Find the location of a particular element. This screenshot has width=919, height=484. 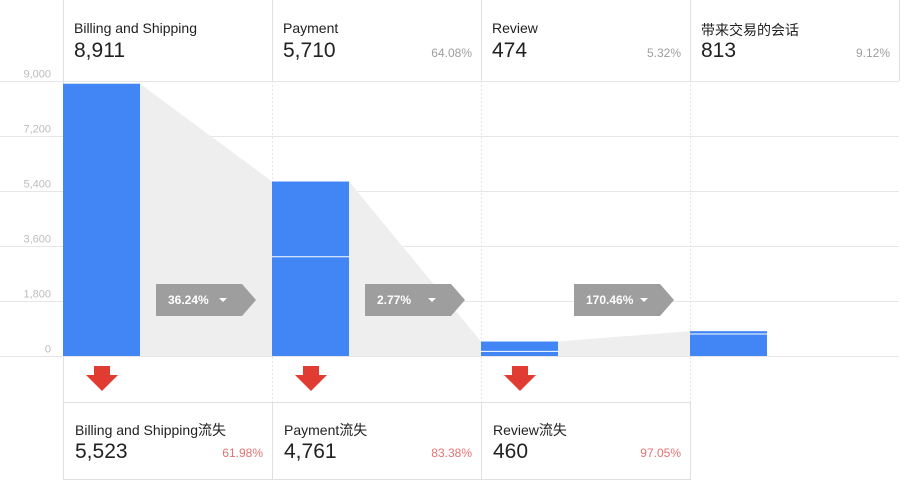

stage-name: 带来交易的会话 is located at coordinates (750, 30).